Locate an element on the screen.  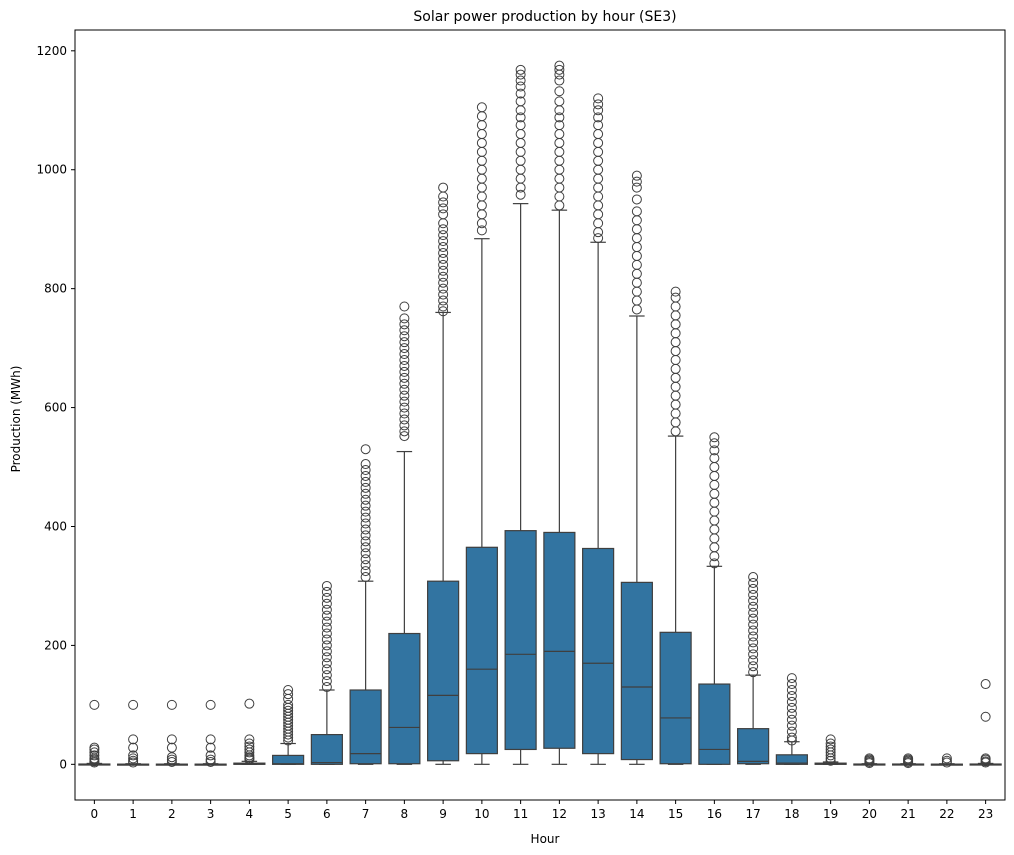
y-tick-label-1200: 1200 is located at coordinates (51, 51).